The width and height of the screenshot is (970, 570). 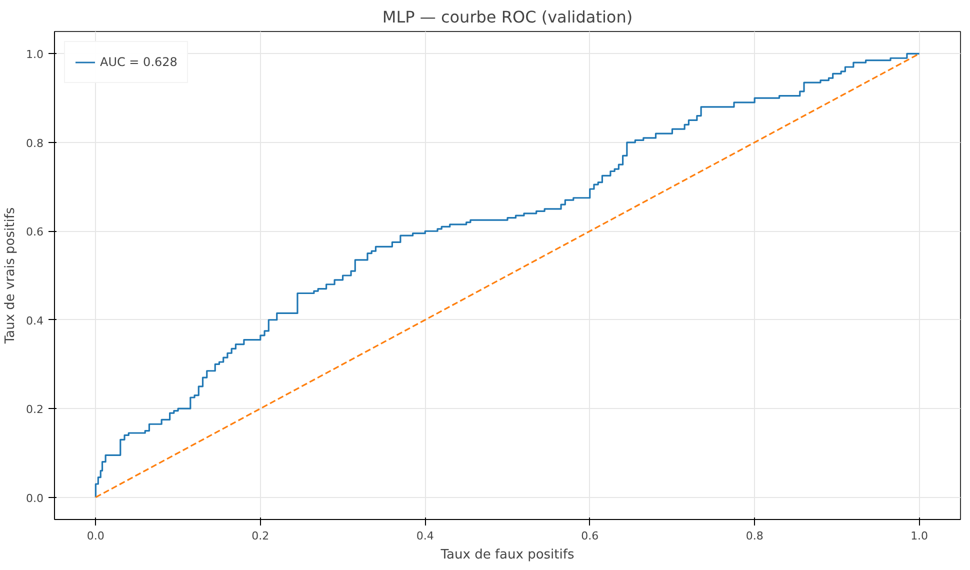 I want to click on x-axis-title: Taux de faux positifs, so click(x=507, y=555).